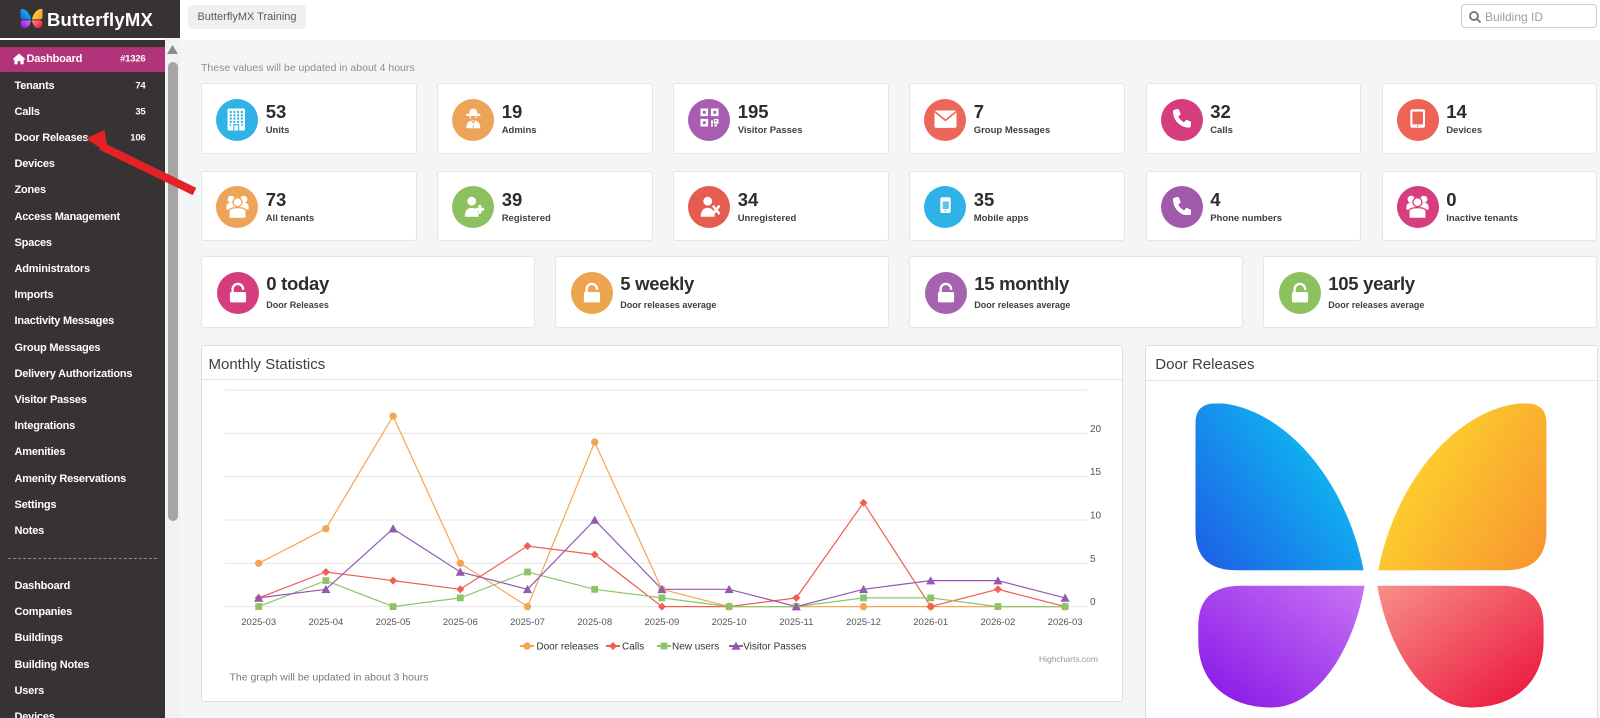  What do you see at coordinates (661, 622) in the screenshot?
I see `svg-text: 2025-09` at bounding box center [661, 622].